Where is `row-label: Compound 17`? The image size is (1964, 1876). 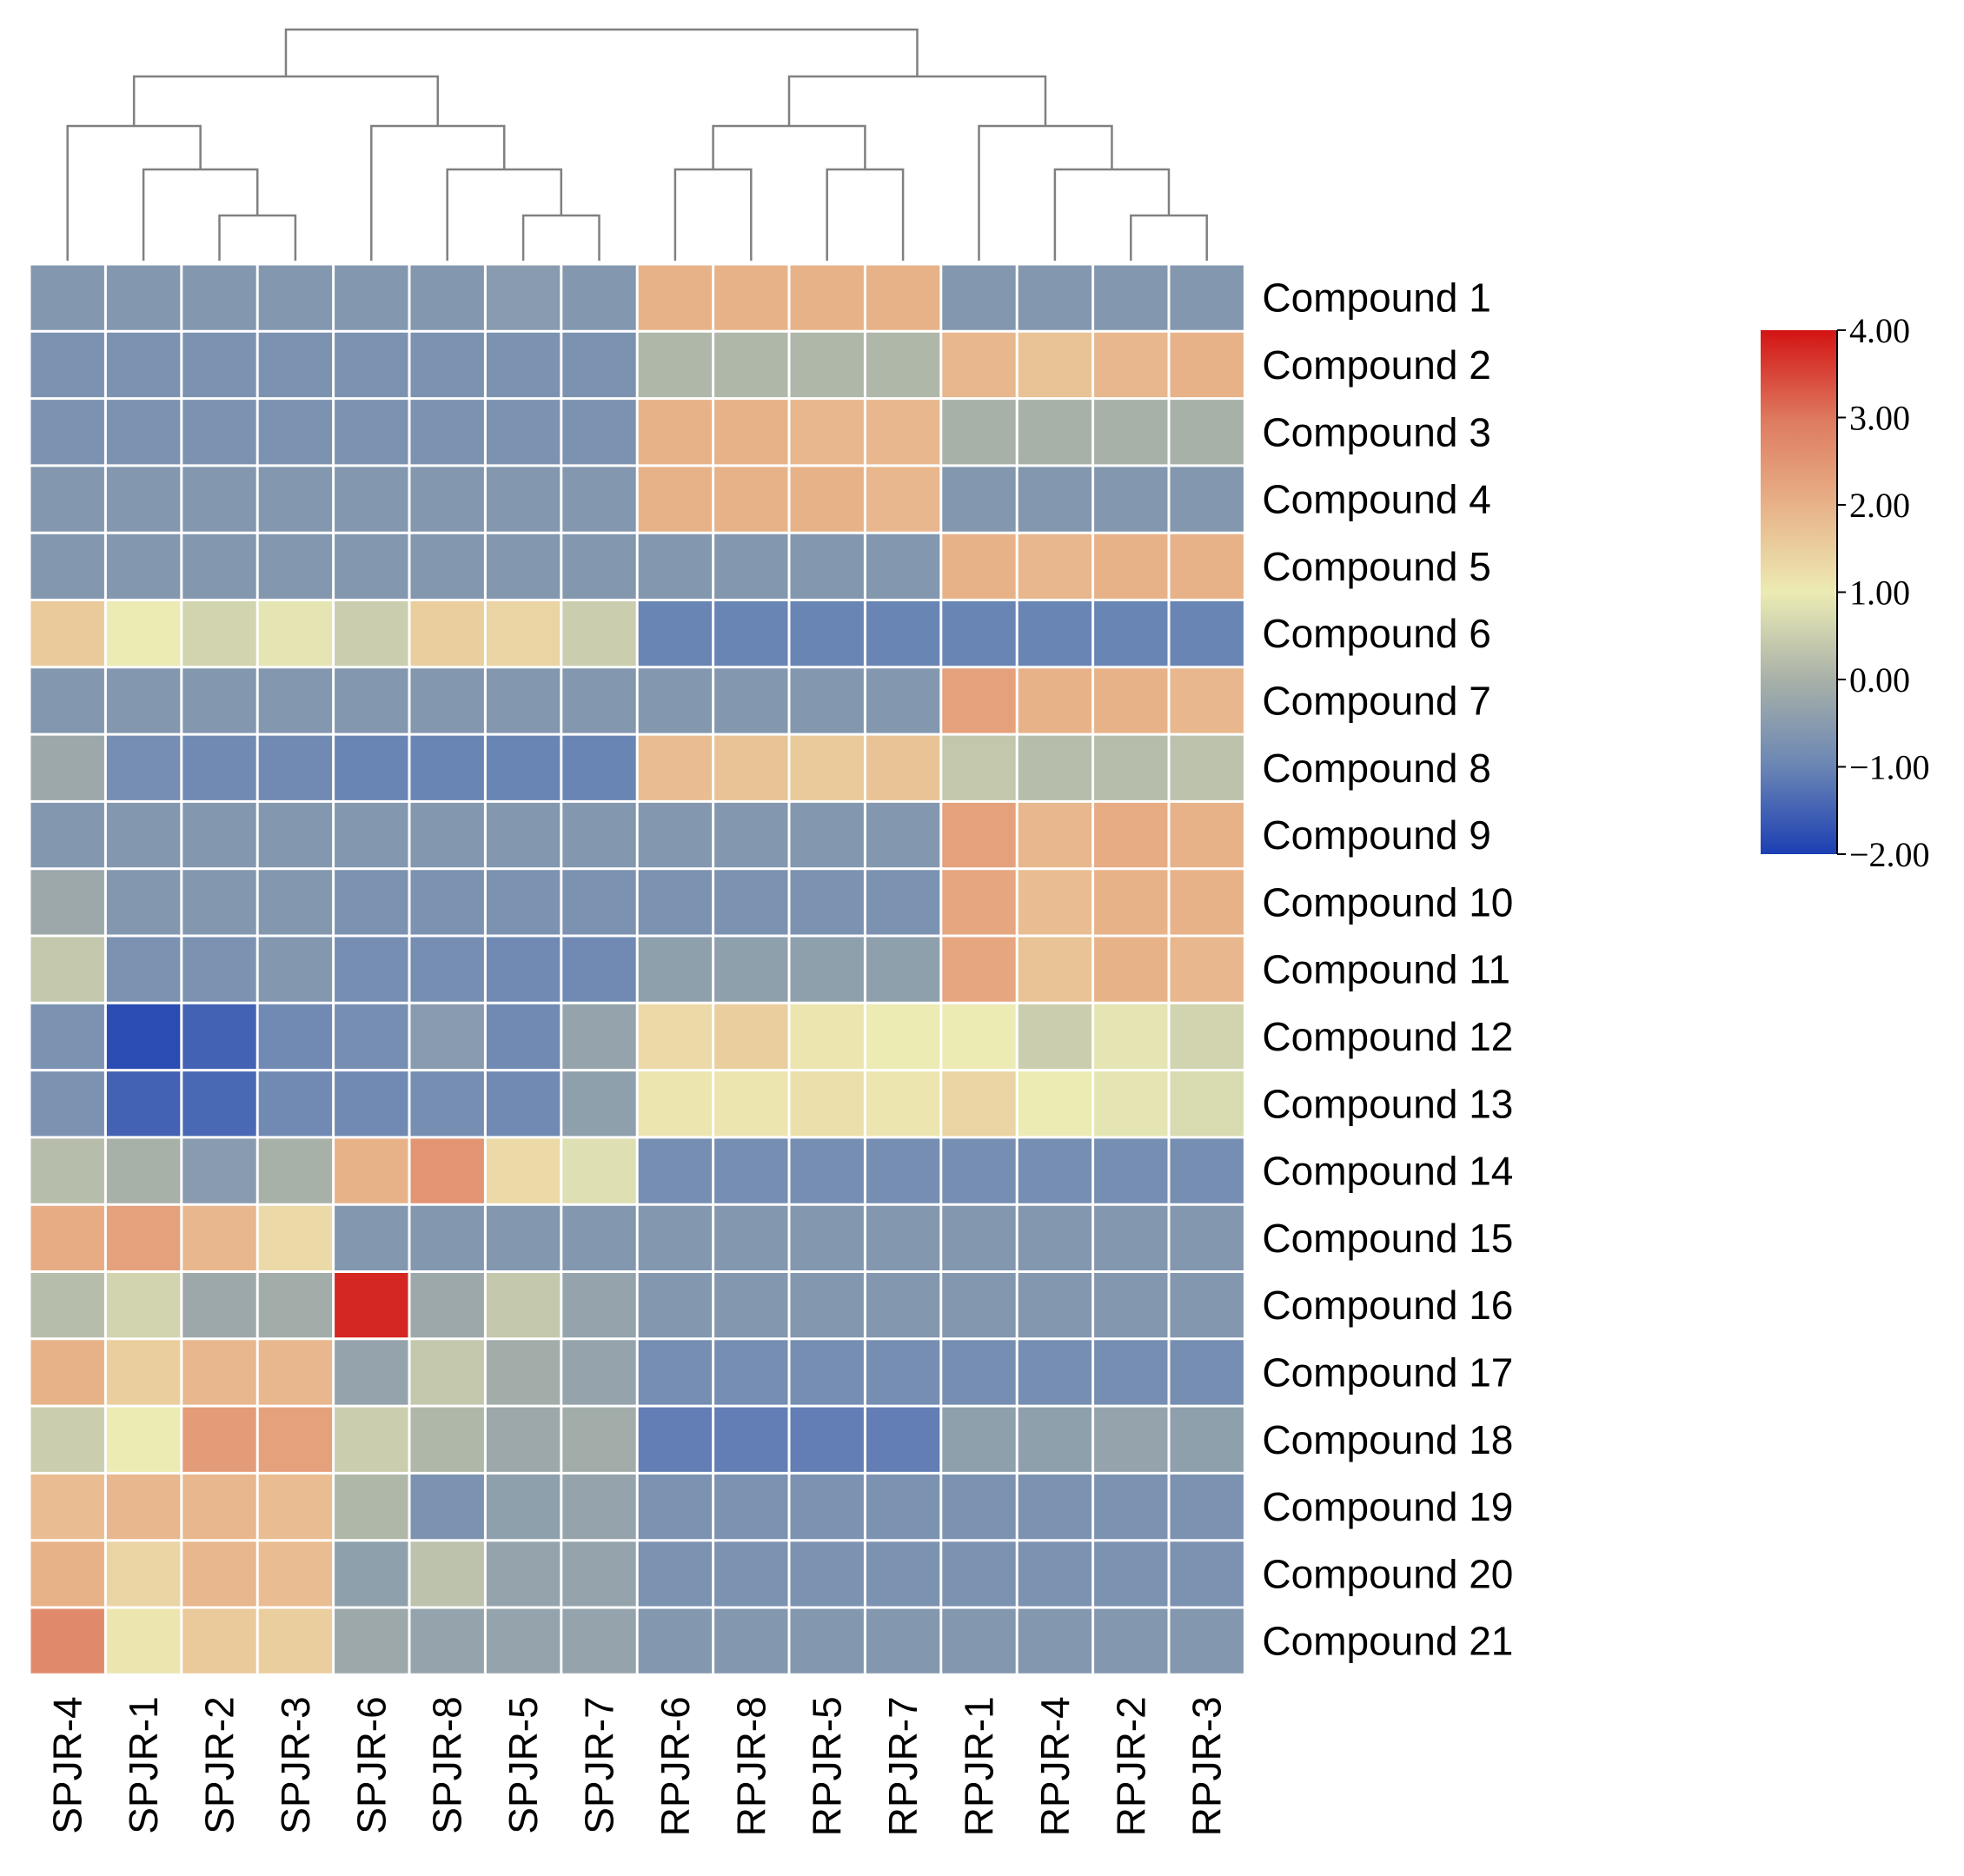
row-label: Compound 17 is located at coordinates (1387, 1372).